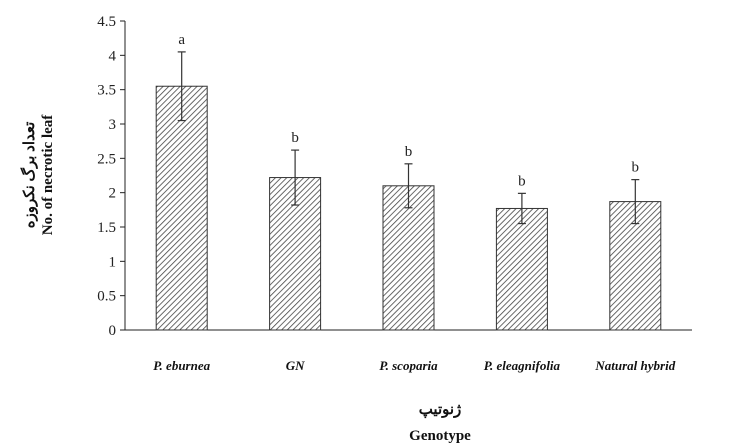 The height and width of the screenshot is (446, 753). I want to click on y-tick-label: 3, so click(113, 125).